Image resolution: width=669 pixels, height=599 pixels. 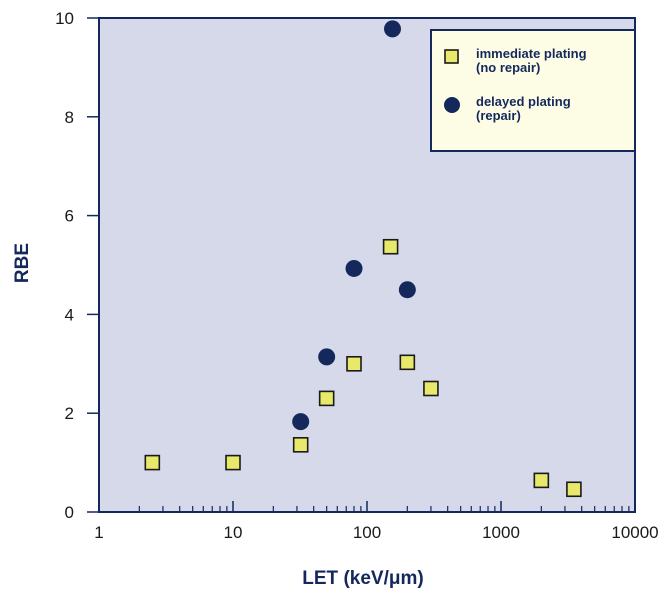 I want to click on y-axis-tick-labels: 0 2 4 6 8 10, so click(x=64, y=265).